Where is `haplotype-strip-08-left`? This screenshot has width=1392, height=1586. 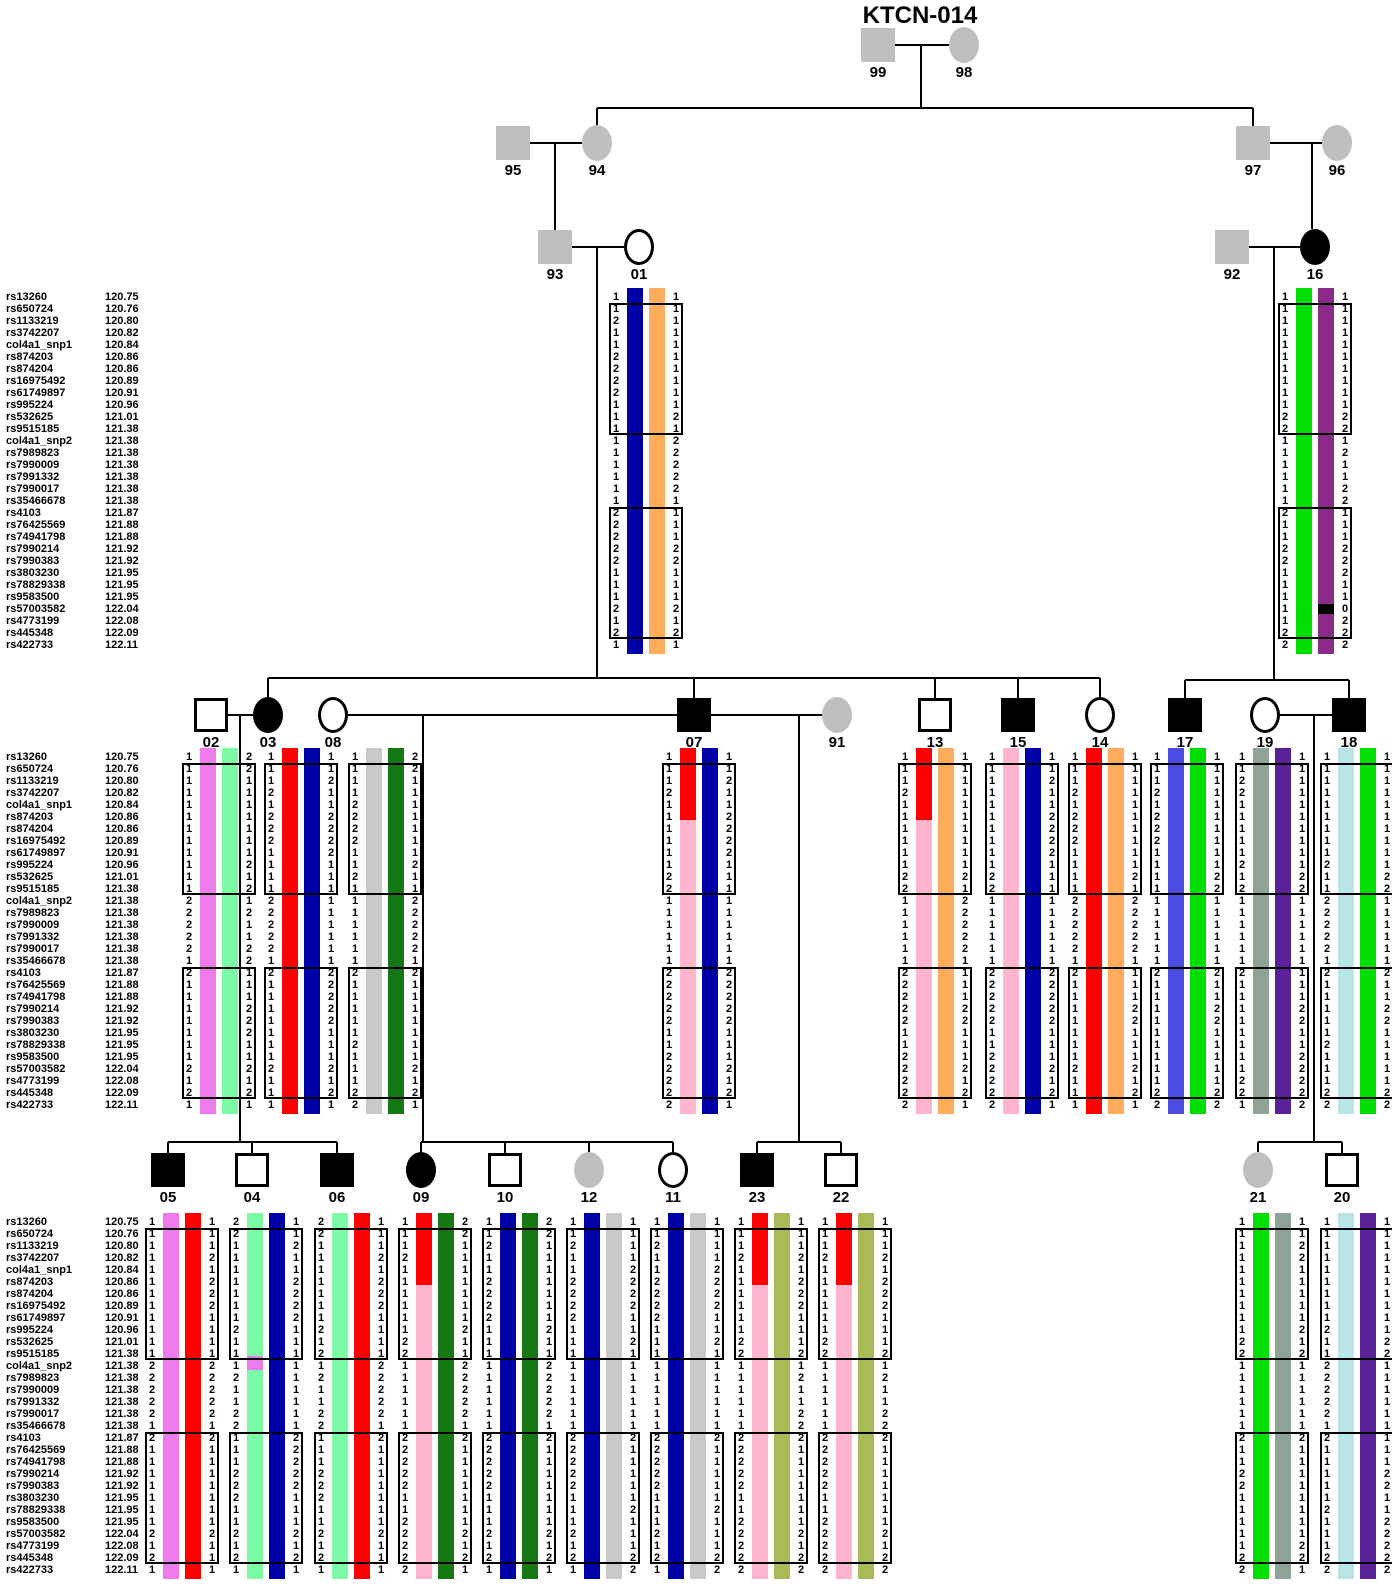
haplotype-strip-08-left is located at coordinates (374, 931).